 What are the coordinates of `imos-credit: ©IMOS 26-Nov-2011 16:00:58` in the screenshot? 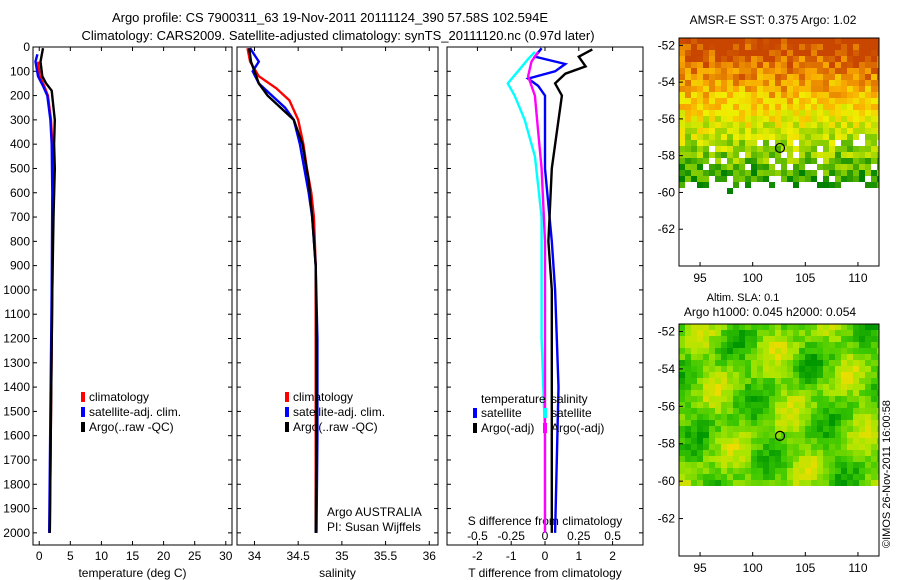 It's located at (887, 474).